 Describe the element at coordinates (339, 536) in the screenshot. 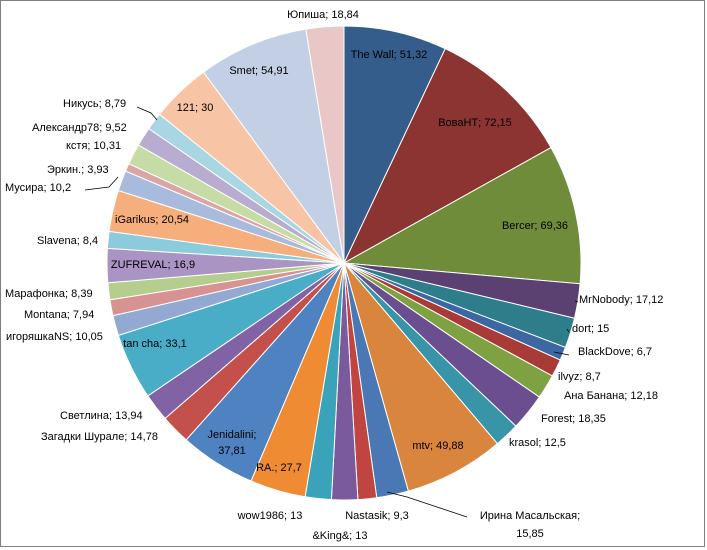

I see `data-label-13: &King&; 13` at that location.